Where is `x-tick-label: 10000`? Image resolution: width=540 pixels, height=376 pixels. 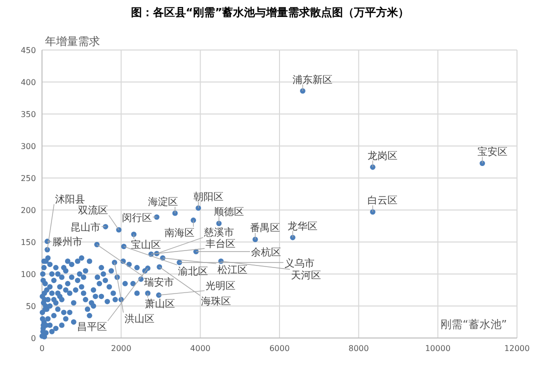 x-tick-label: 10000 is located at coordinates (438, 348).